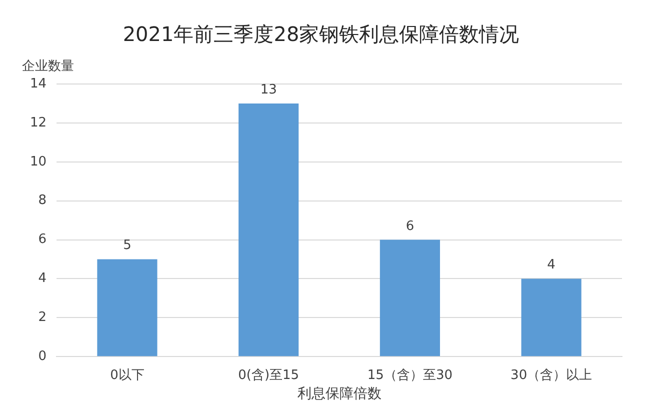 This screenshot has height=411, width=660. Describe the element at coordinates (38, 122) in the screenshot. I see `y-tick-label: 12` at that location.